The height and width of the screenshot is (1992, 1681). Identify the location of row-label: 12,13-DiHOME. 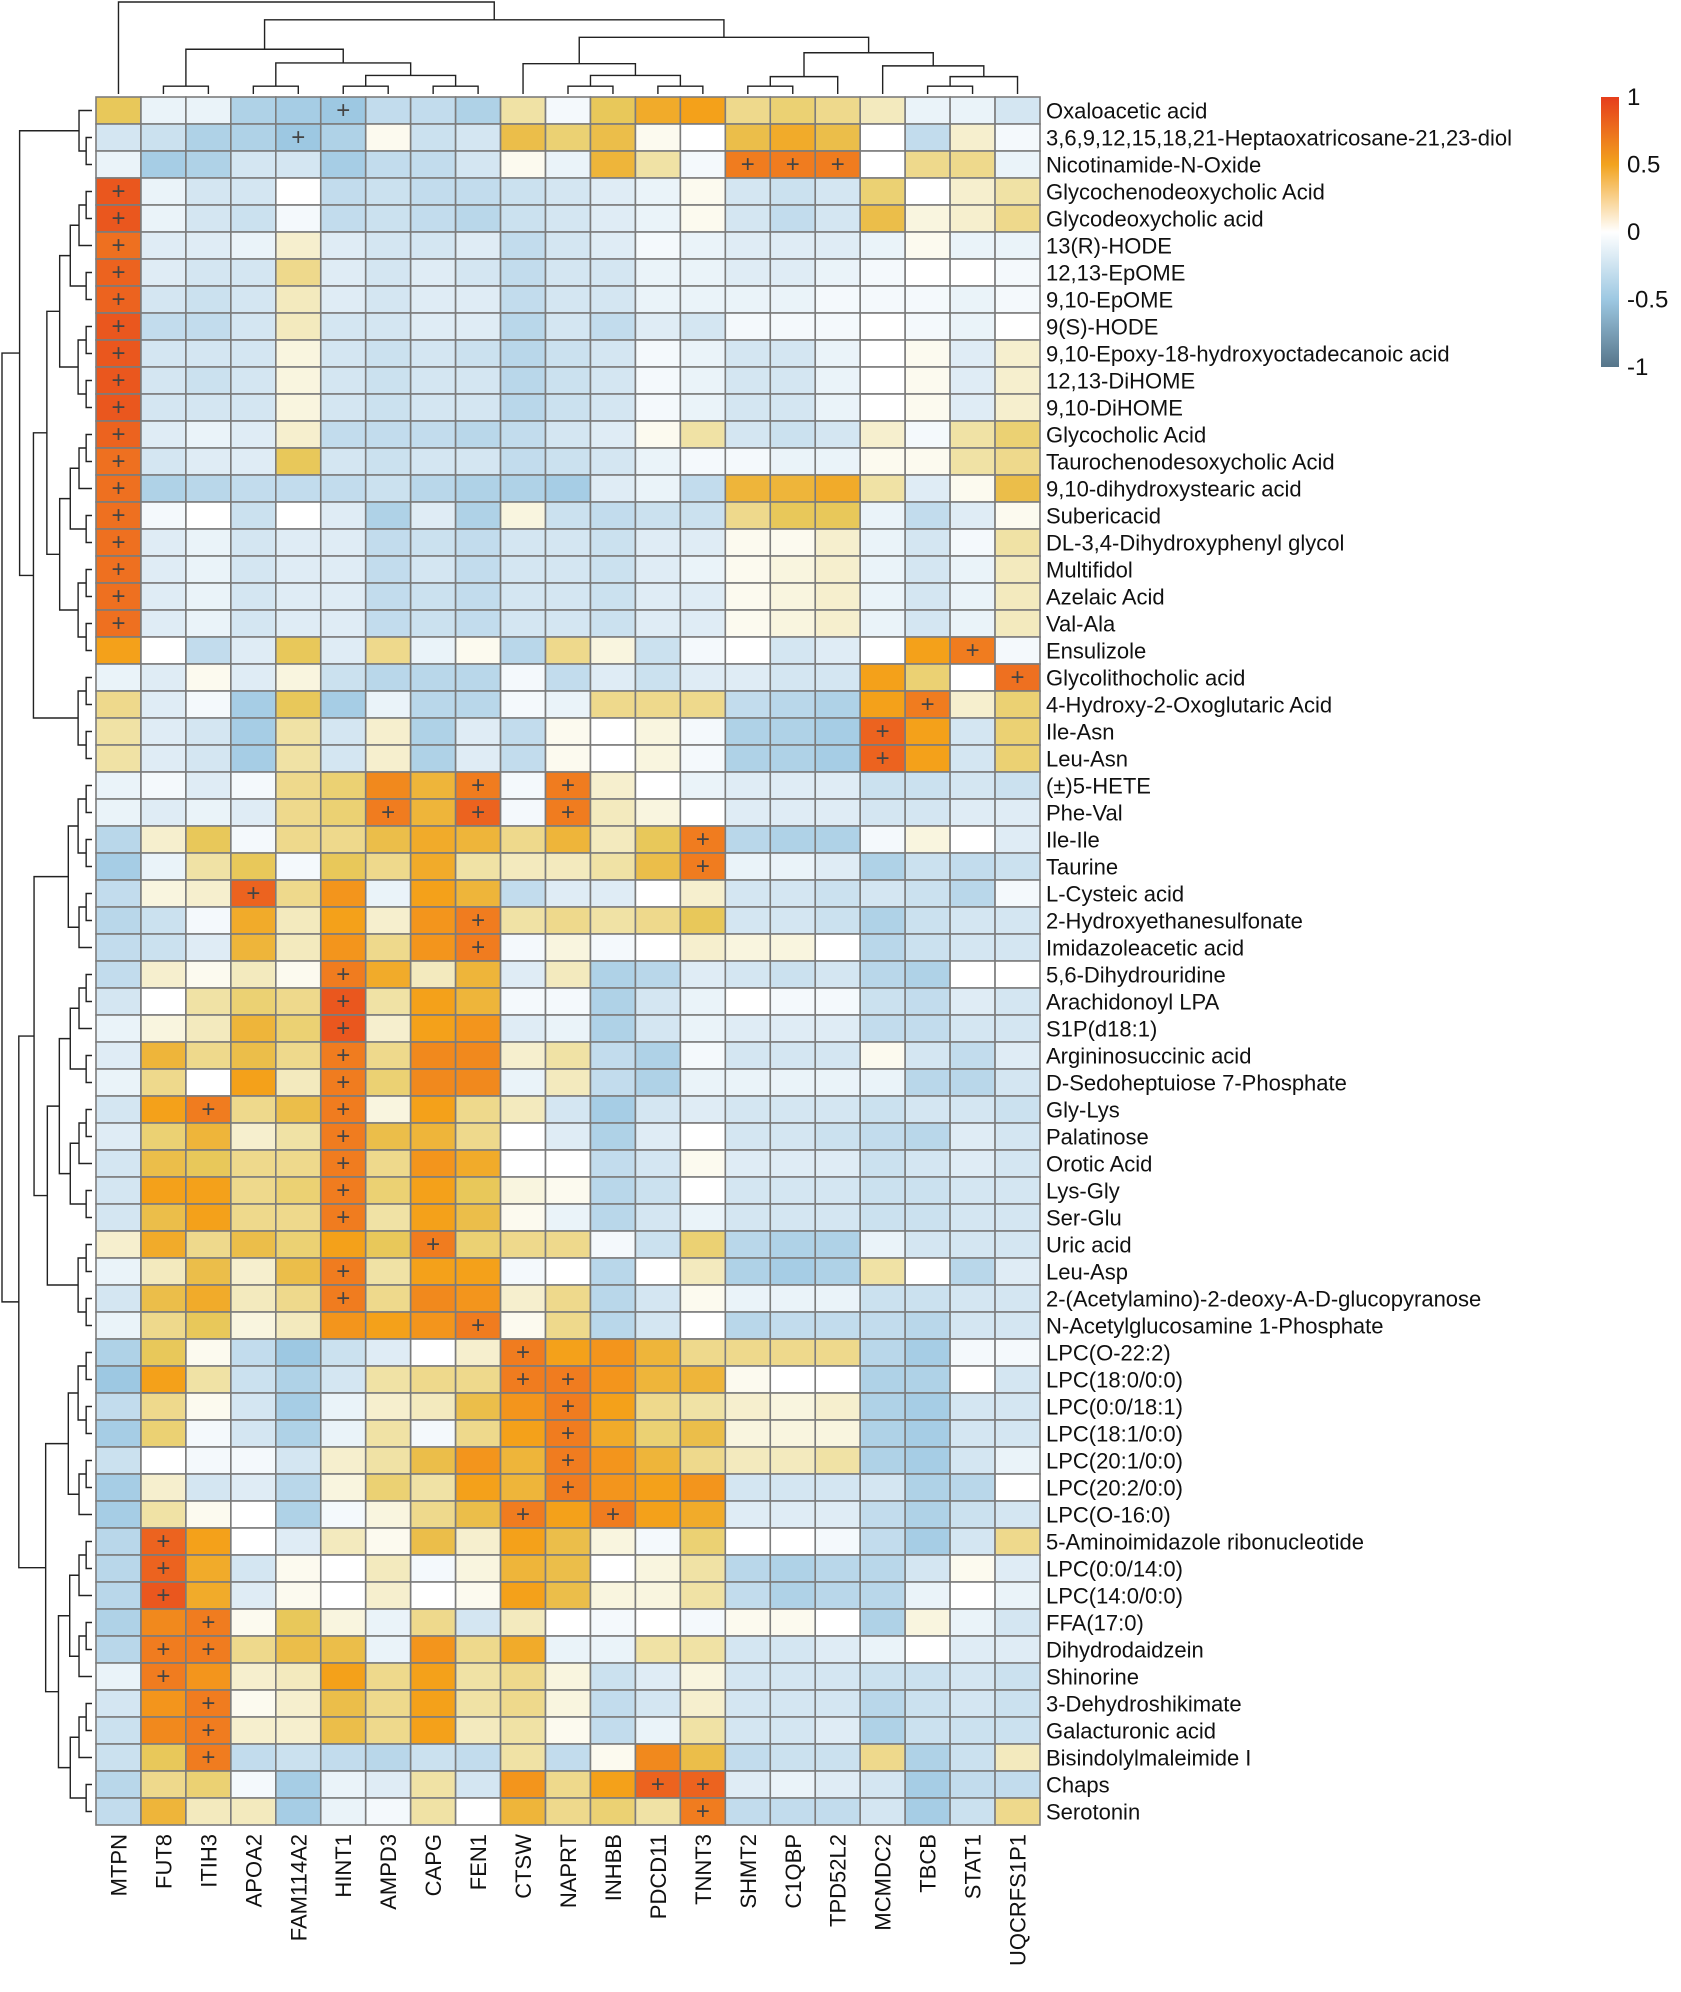
(1120, 381).